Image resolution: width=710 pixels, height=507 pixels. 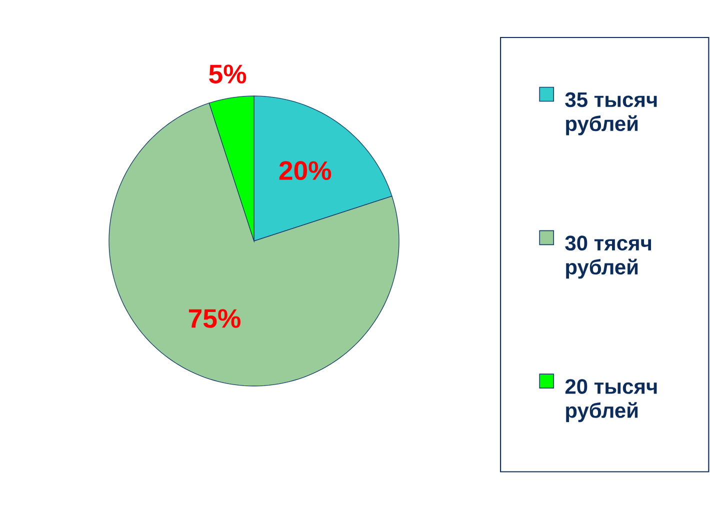 What do you see at coordinates (611, 400) in the screenshot?
I see `legend-label: 20 тысяч рублей` at bounding box center [611, 400].